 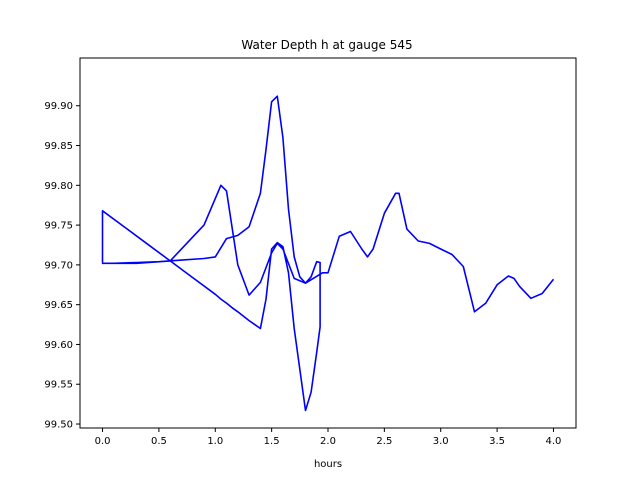 What do you see at coordinates (159, 441) in the screenshot?
I see `x-tick-label: 0.5` at bounding box center [159, 441].